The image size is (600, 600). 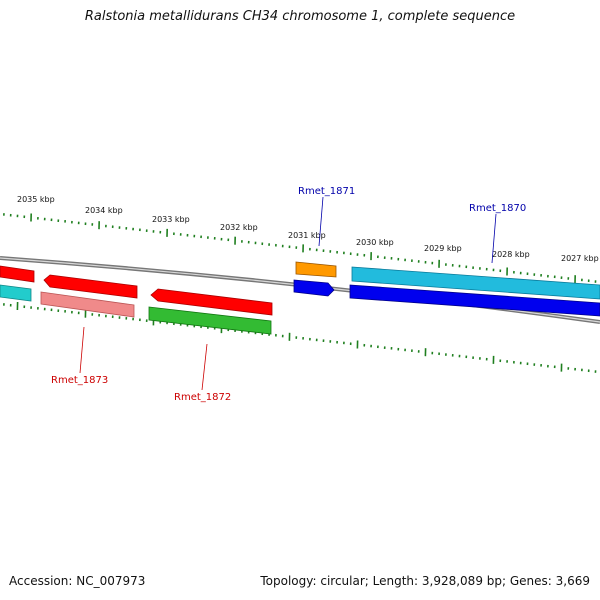 What do you see at coordinates (580, 258) in the screenshot?
I see `kbp-label-2027: 2027 kbp` at bounding box center [580, 258].